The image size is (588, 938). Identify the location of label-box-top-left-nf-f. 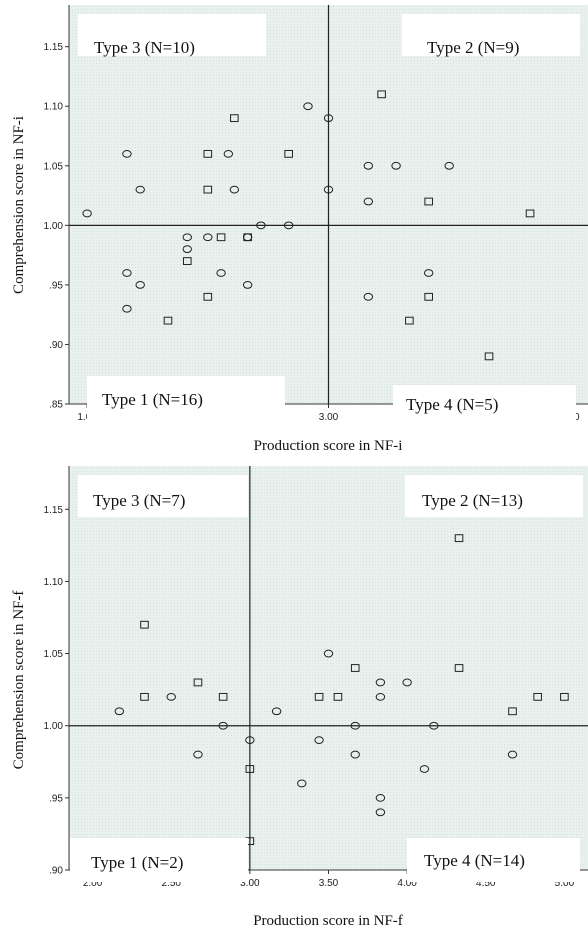
(163, 496).